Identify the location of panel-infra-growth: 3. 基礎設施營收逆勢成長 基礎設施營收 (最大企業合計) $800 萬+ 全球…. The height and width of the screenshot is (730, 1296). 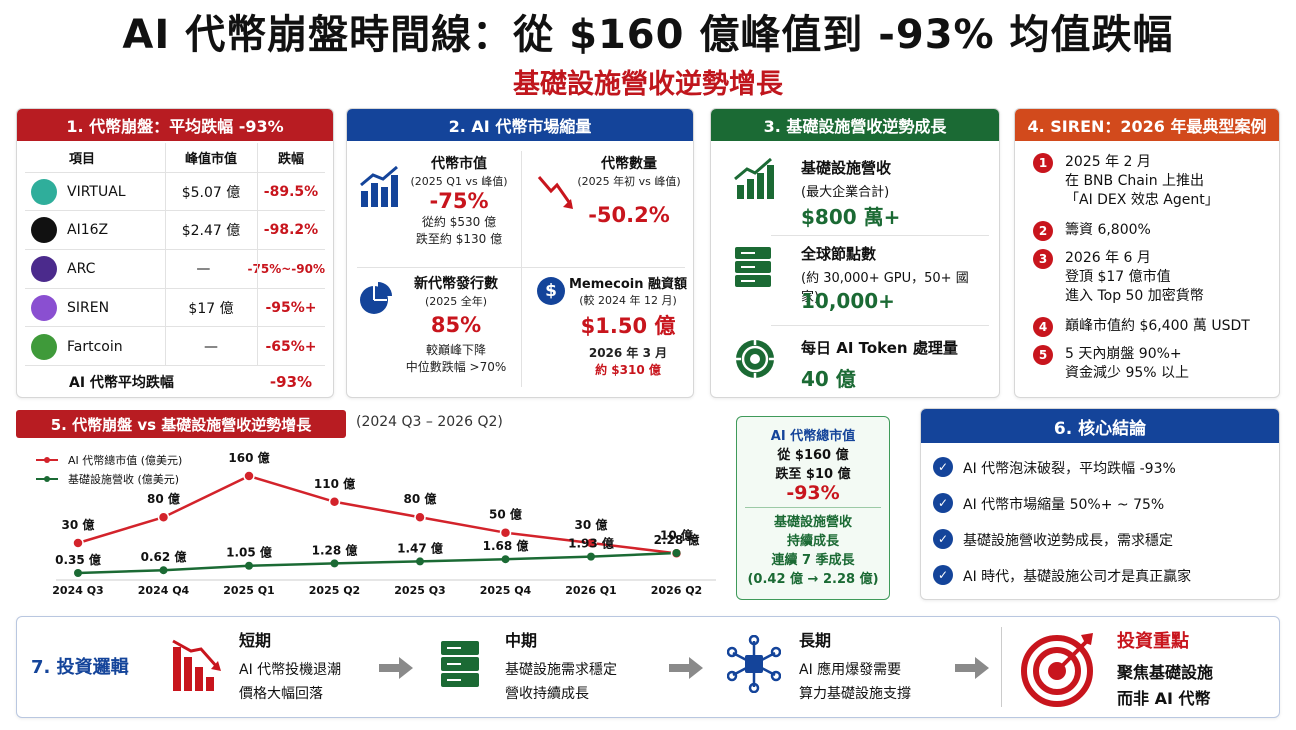
(855, 253).